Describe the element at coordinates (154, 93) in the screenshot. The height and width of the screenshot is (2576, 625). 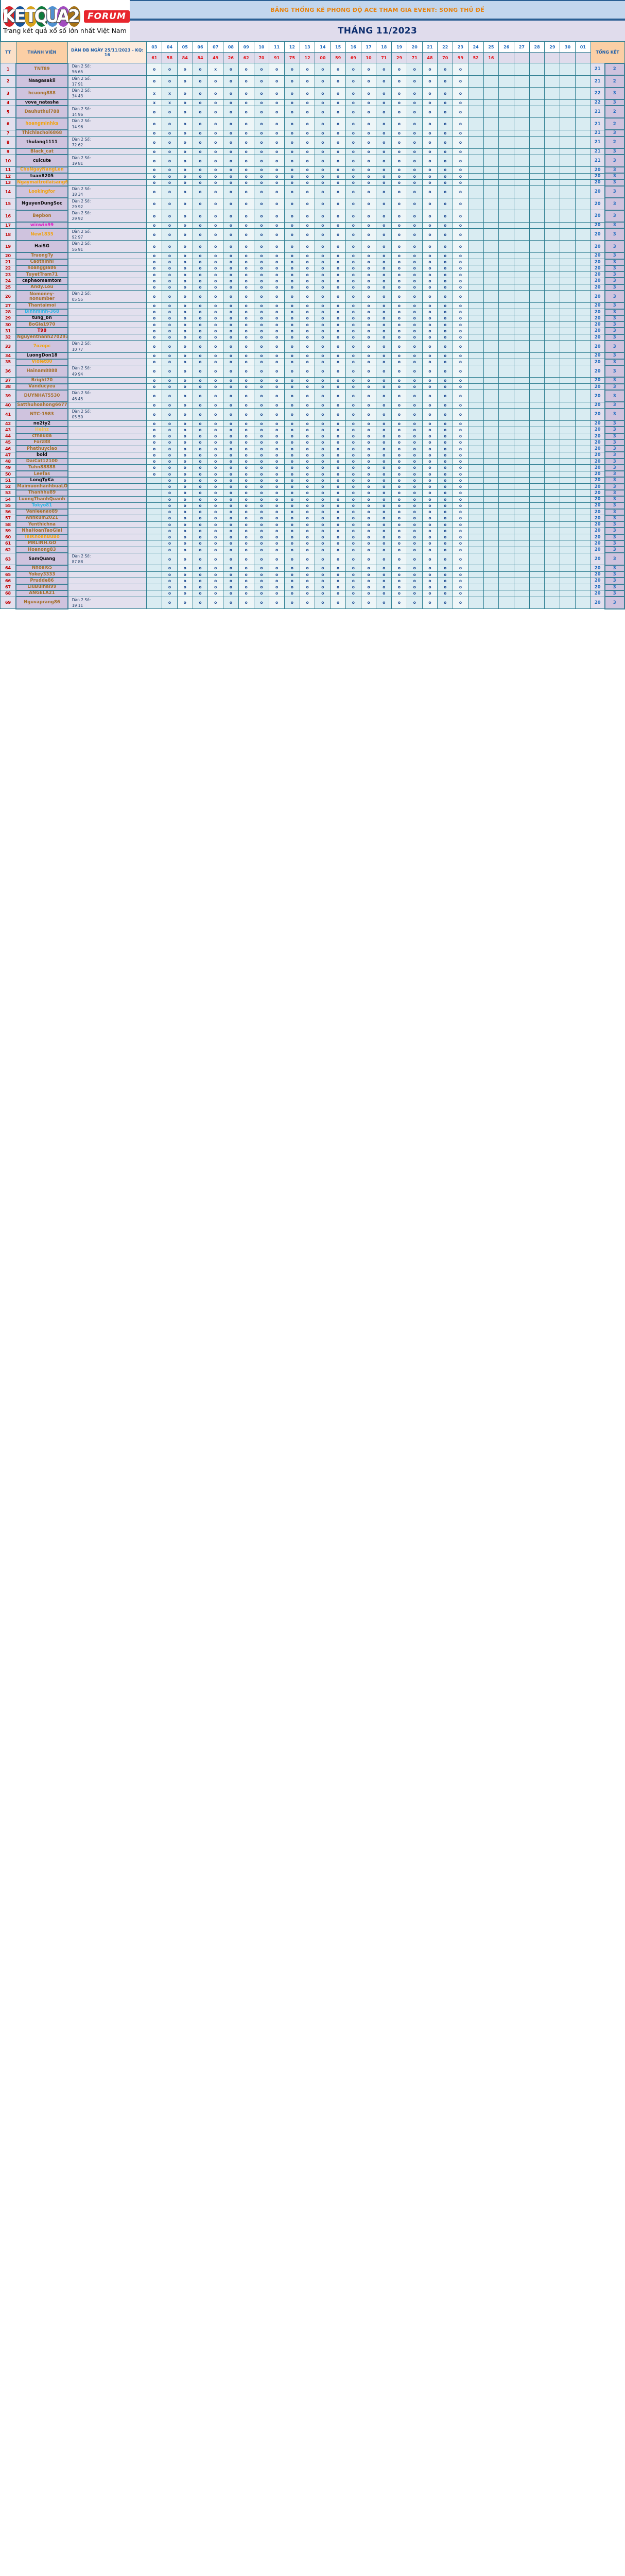
I see `mark-cell: x` at that location.